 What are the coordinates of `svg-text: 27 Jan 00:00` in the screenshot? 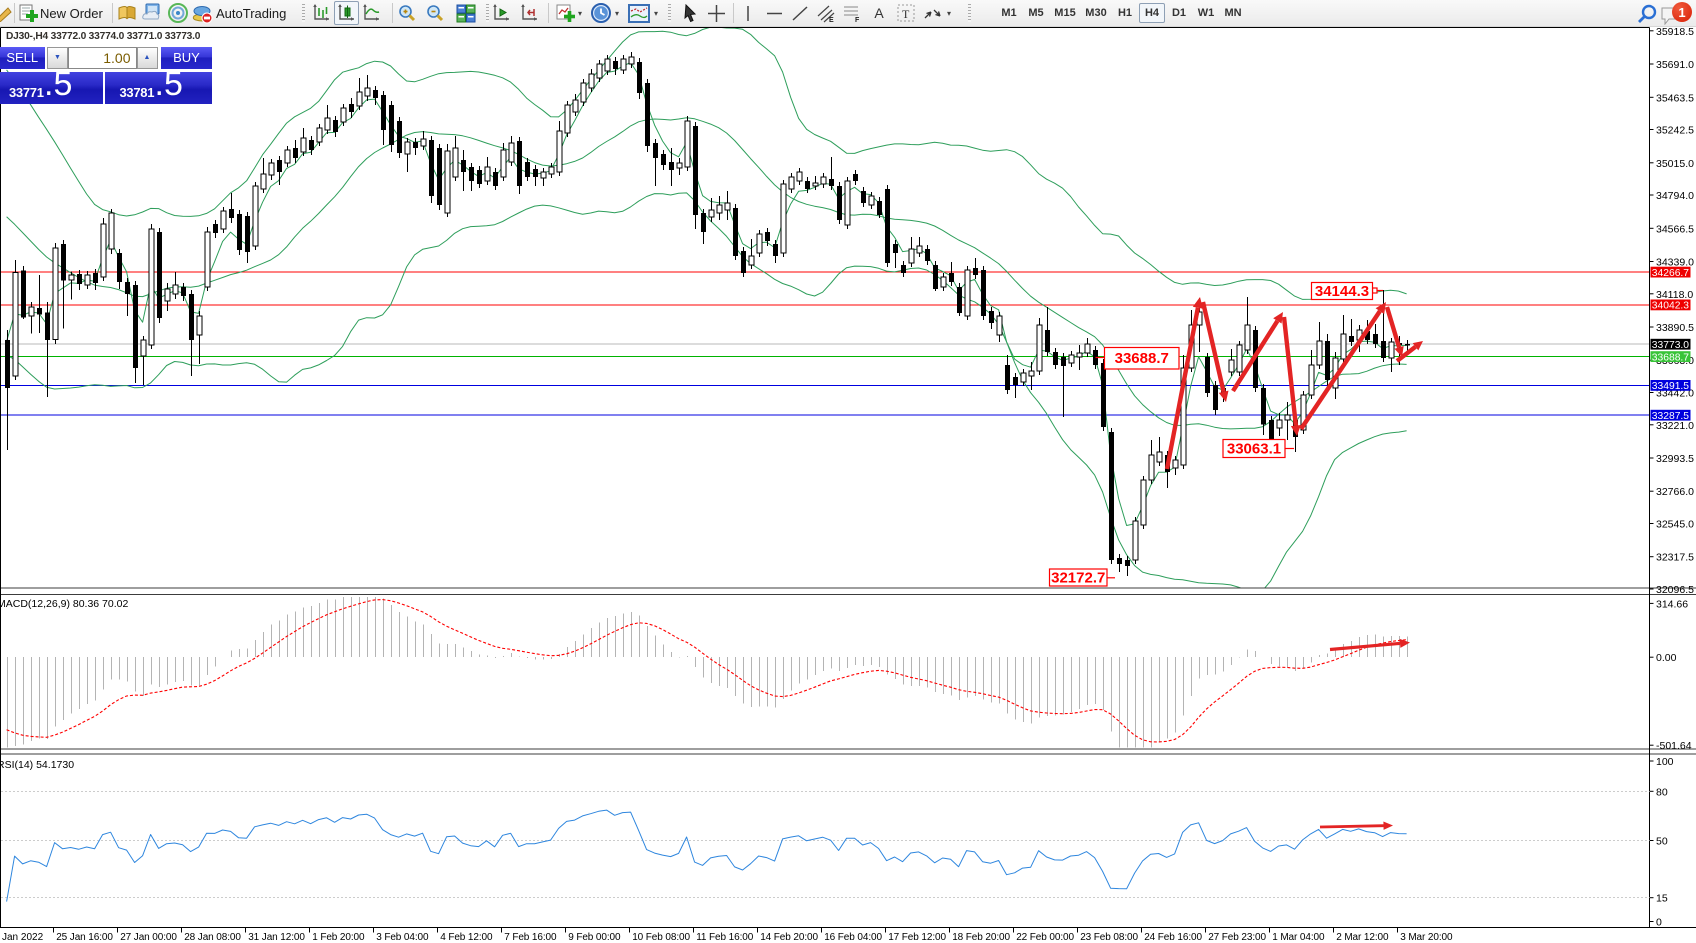 It's located at (148, 937).